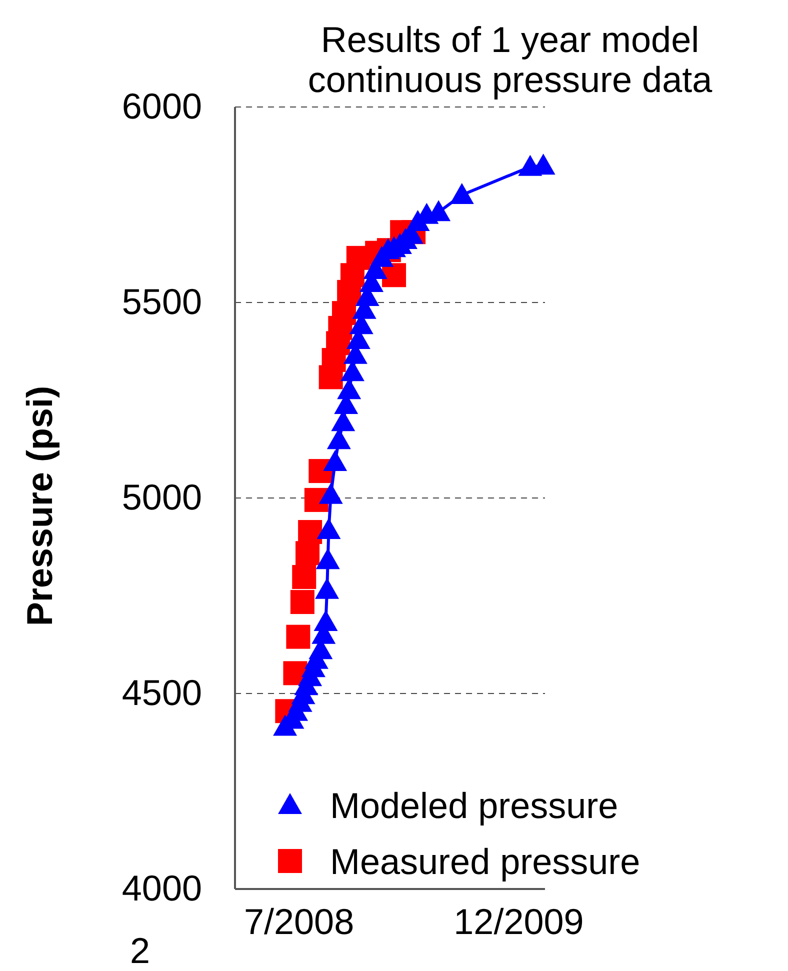  I want to click on y-tick-label: 5500, so click(162, 301).